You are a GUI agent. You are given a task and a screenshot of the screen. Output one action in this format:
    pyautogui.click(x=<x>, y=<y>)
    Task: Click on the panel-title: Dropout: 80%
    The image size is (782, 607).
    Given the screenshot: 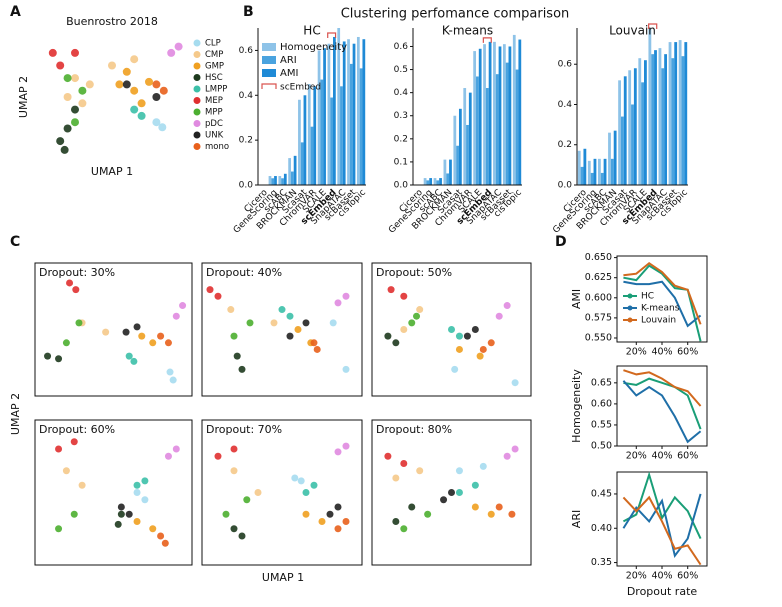 What is the action you would take?
    pyautogui.click(x=414, y=429)
    